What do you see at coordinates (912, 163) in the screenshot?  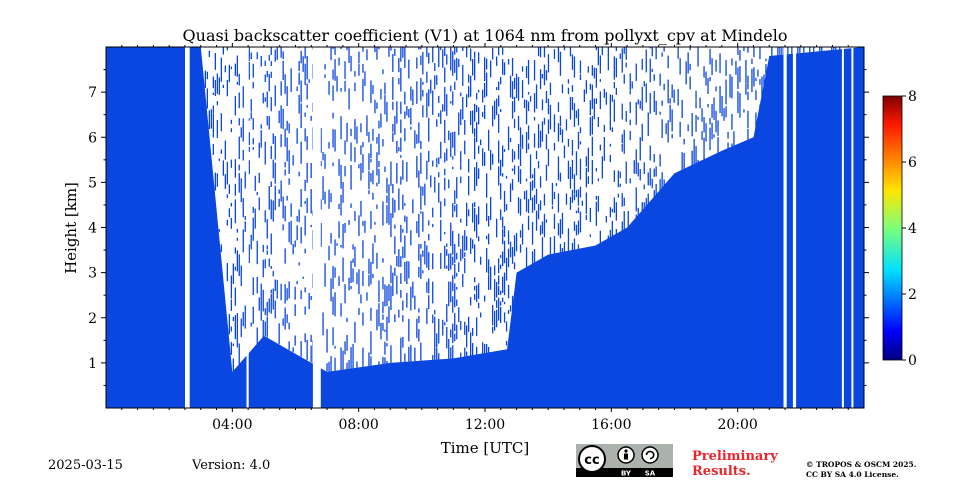 I see `colorbar-tick-label: 6` at bounding box center [912, 163].